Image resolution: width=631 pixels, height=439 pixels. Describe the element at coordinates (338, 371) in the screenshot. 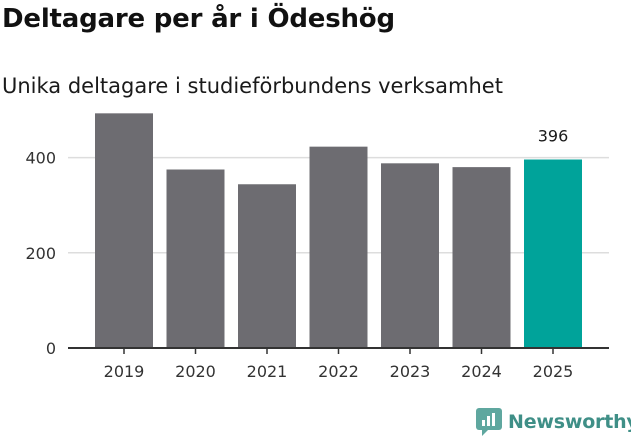

I see `x-tick-label: 2022` at that location.